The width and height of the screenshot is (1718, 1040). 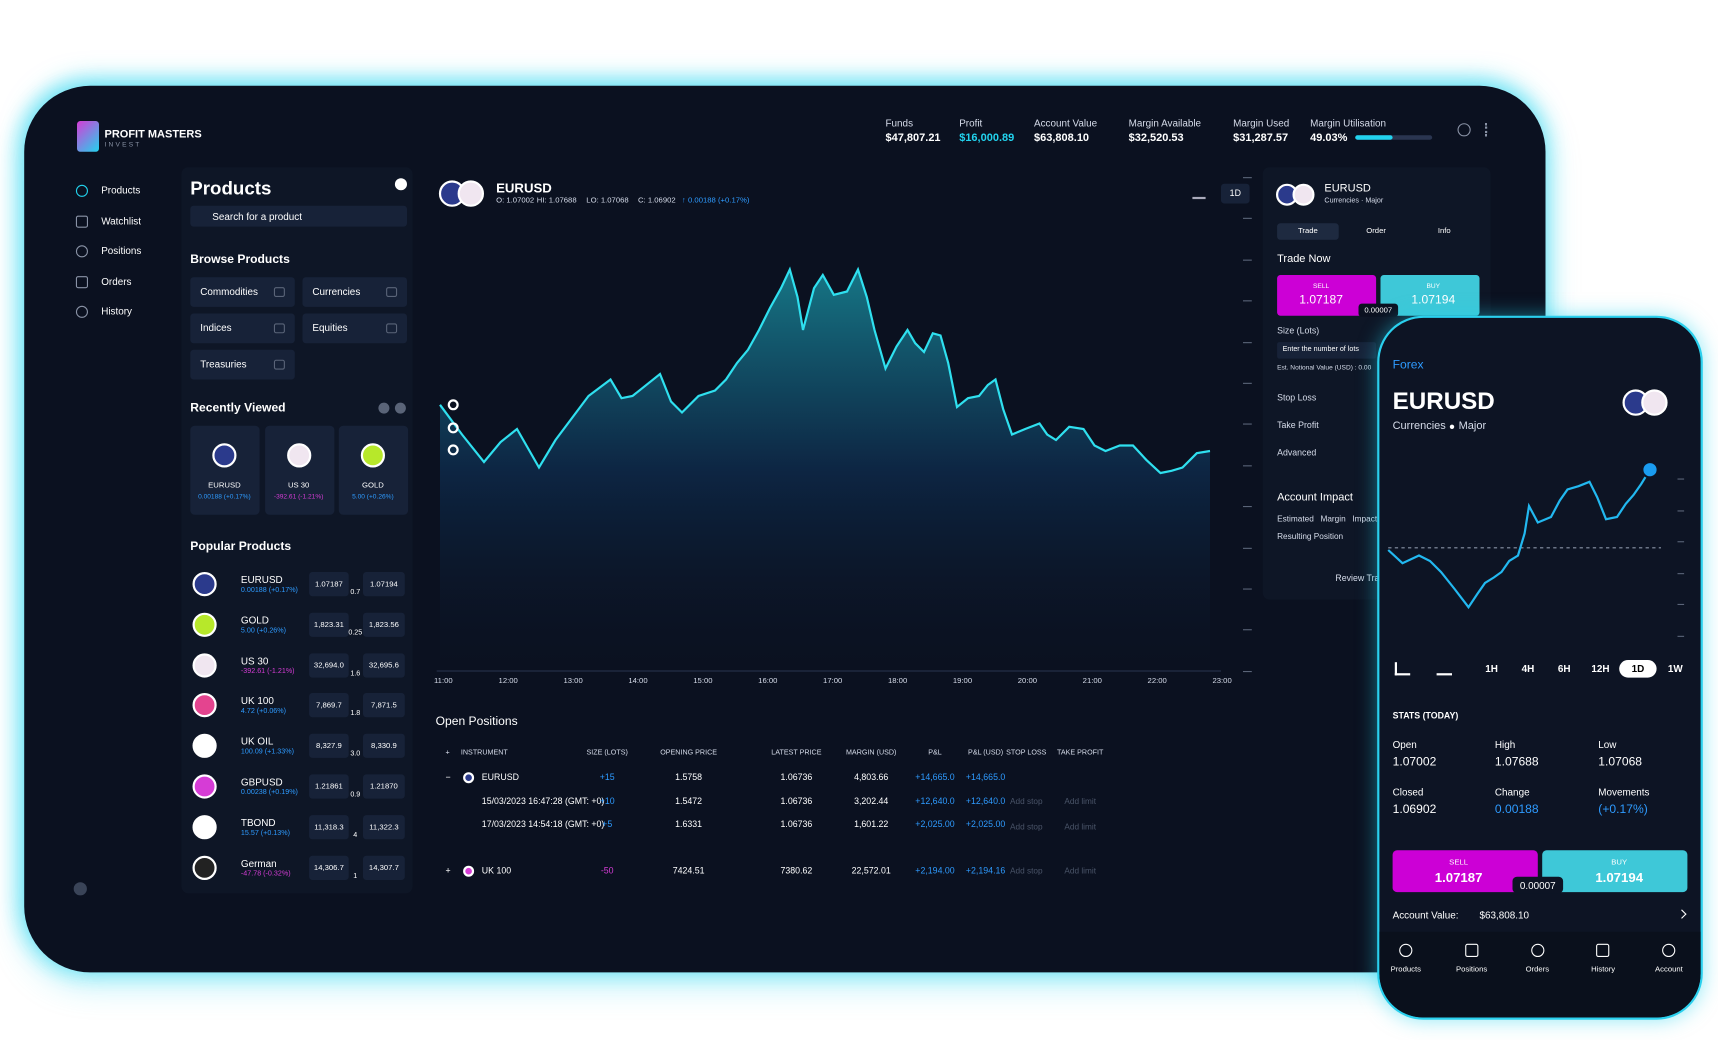 What do you see at coordinates (80, 889) in the screenshot?
I see `collapse-button` at bounding box center [80, 889].